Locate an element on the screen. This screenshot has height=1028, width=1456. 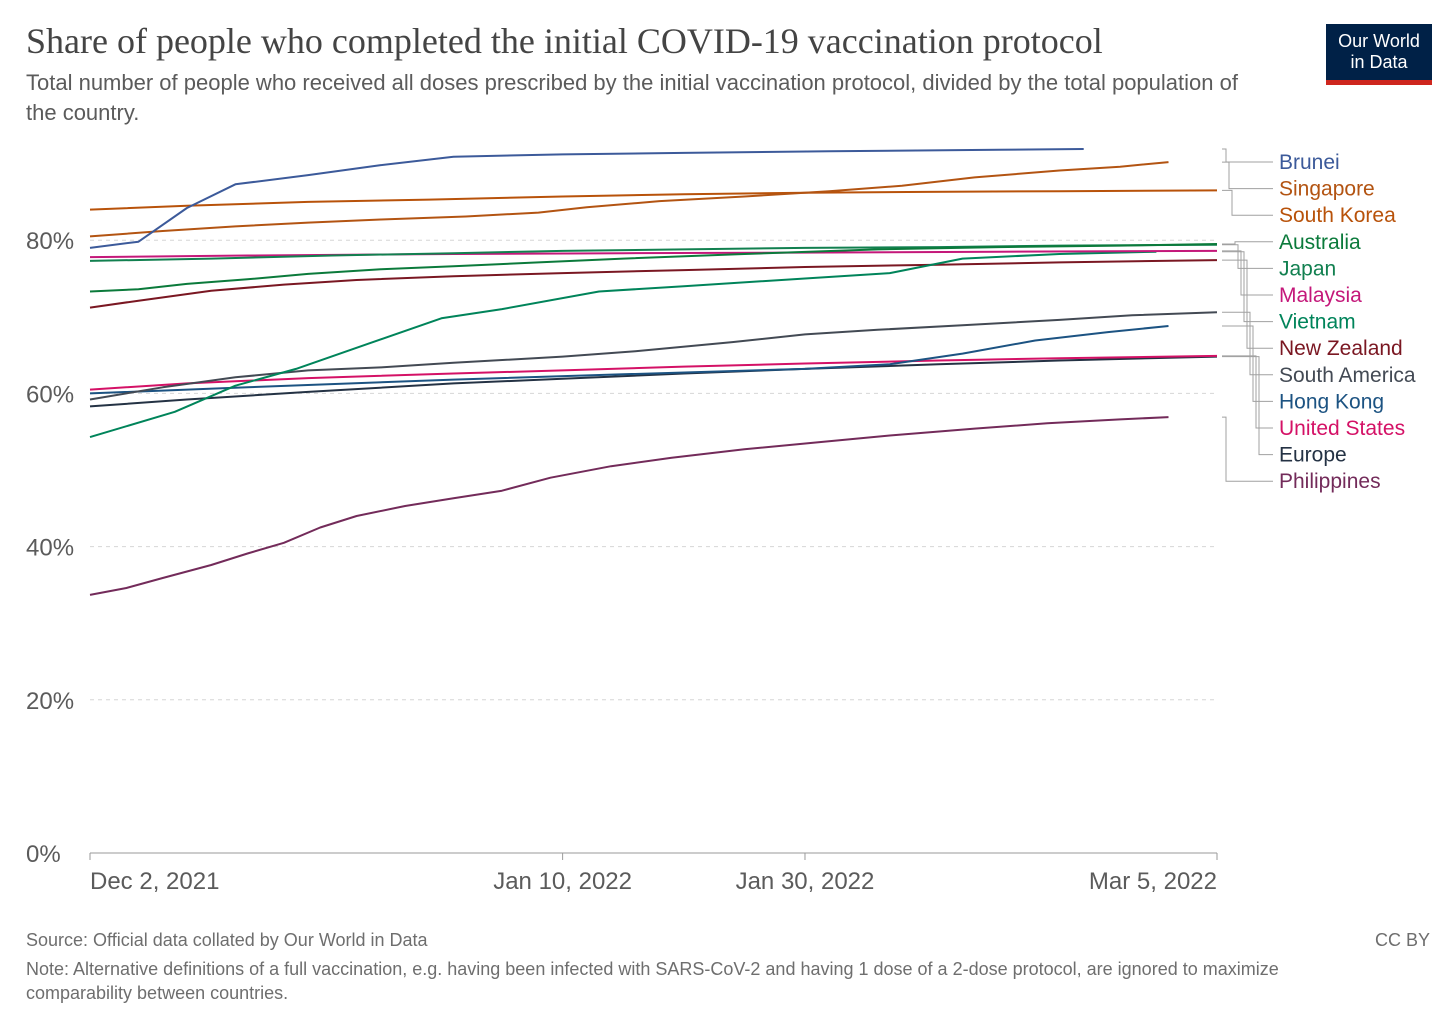
x-tick-label: Mar 5, 2022 is located at coordinates (1153, 881).